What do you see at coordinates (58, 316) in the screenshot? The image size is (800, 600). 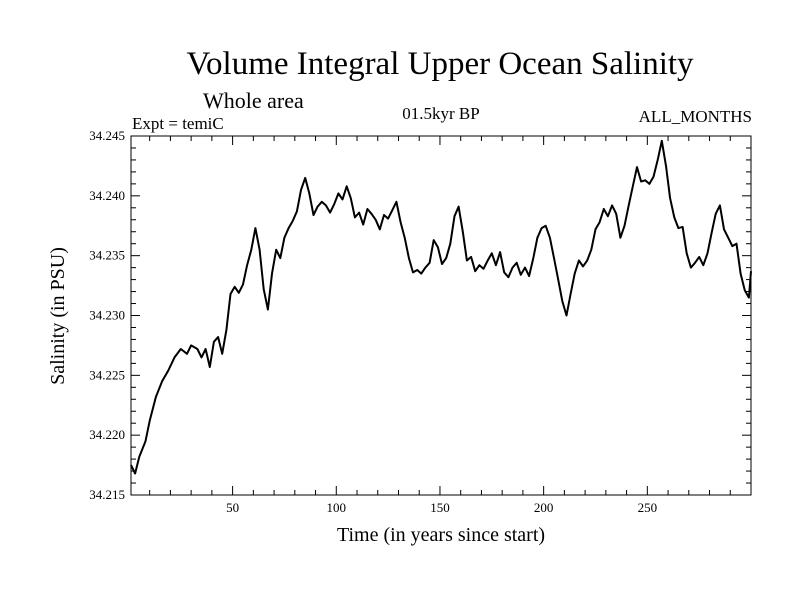 I see `y-axis-title: Salinity (in PSU)` at bounding box center [58, 316].